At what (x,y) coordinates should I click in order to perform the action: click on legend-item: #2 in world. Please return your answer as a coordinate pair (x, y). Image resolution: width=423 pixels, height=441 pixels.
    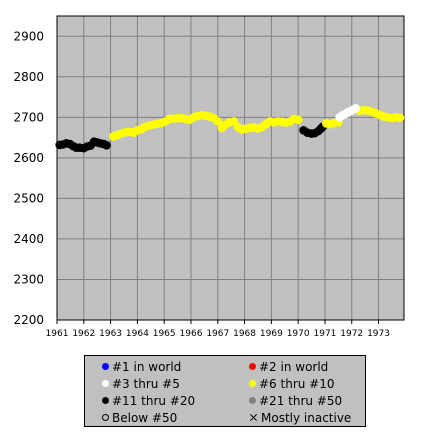
    Looking at the image, I should click on (288, 366).